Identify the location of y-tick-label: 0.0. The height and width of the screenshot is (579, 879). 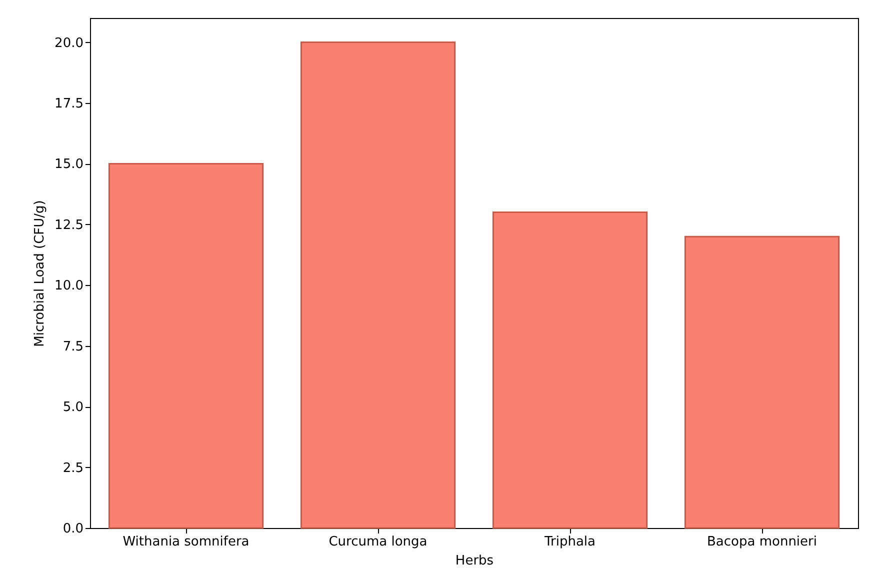
(73, 529).